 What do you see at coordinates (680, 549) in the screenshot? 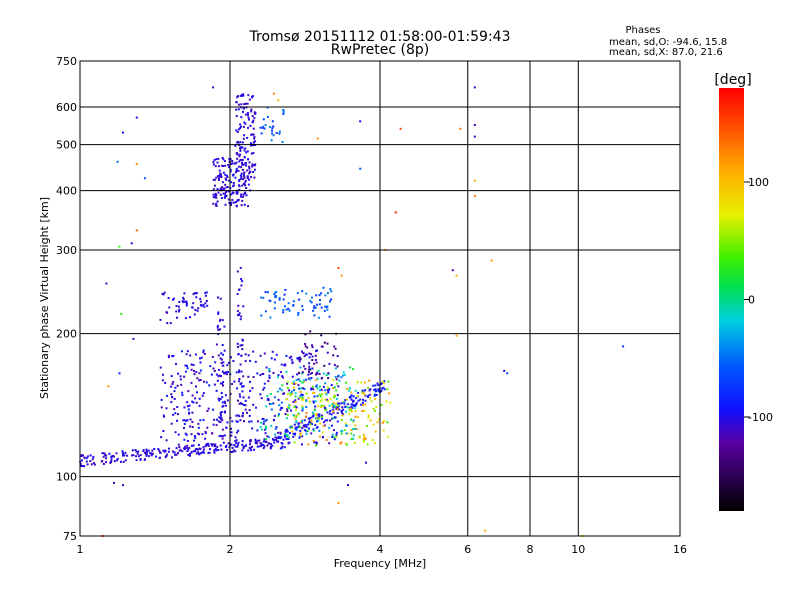
I see `x-tick-label: 16` at bounding box center [680, 549].